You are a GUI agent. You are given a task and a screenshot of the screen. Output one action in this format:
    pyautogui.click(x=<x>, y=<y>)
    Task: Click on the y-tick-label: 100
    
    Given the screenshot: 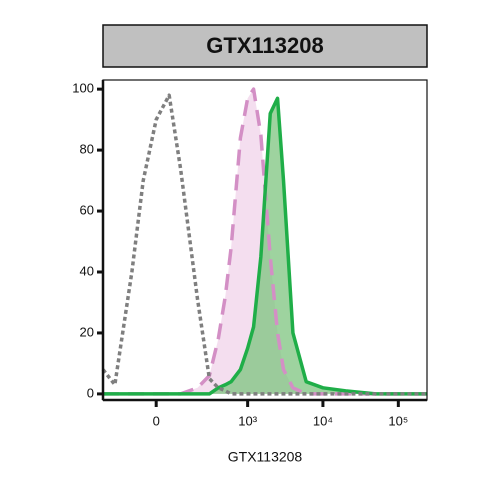 What is the action you would take?
    pyautogui.click(x=83, y=88)
    